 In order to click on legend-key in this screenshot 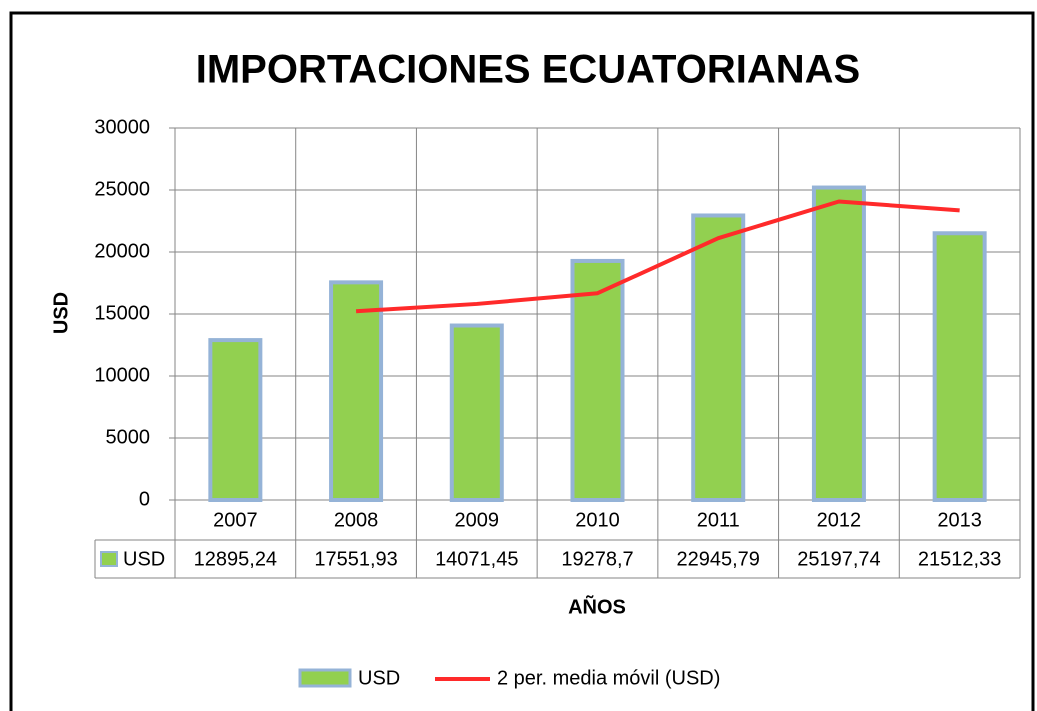, I will do `click(325, 678)`.